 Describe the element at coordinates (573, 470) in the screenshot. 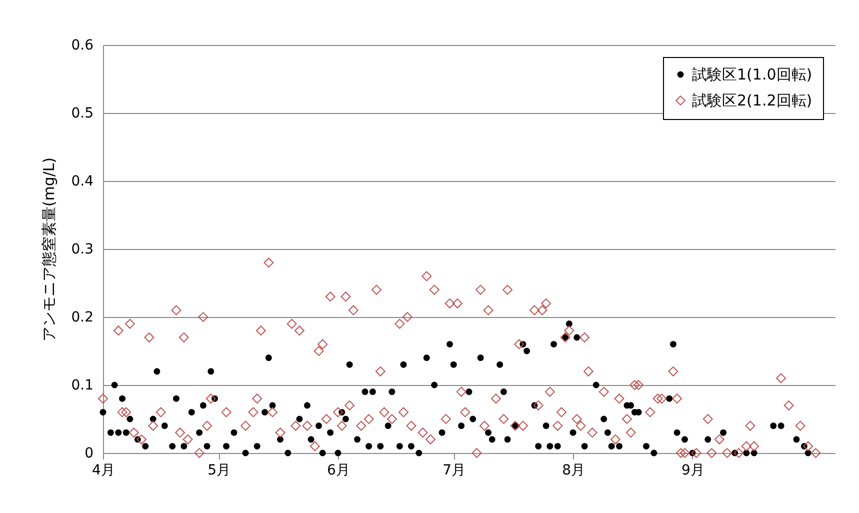

I see `x-tick-label: 8月` at that location.